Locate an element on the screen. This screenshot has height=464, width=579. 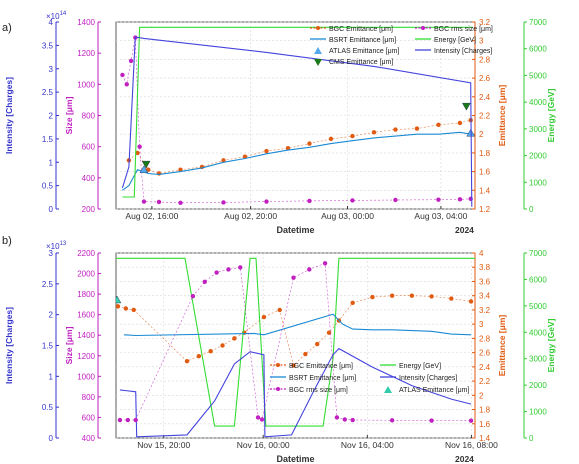
legend-entry: BGC Emittance [μm] is located at coordinates (321, 366).